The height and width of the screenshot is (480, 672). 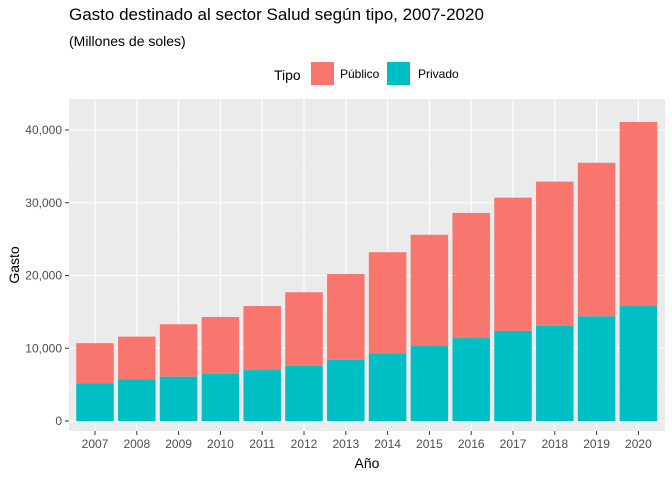 I want to click on bar-publico-2017, so click(x=513, y=264).